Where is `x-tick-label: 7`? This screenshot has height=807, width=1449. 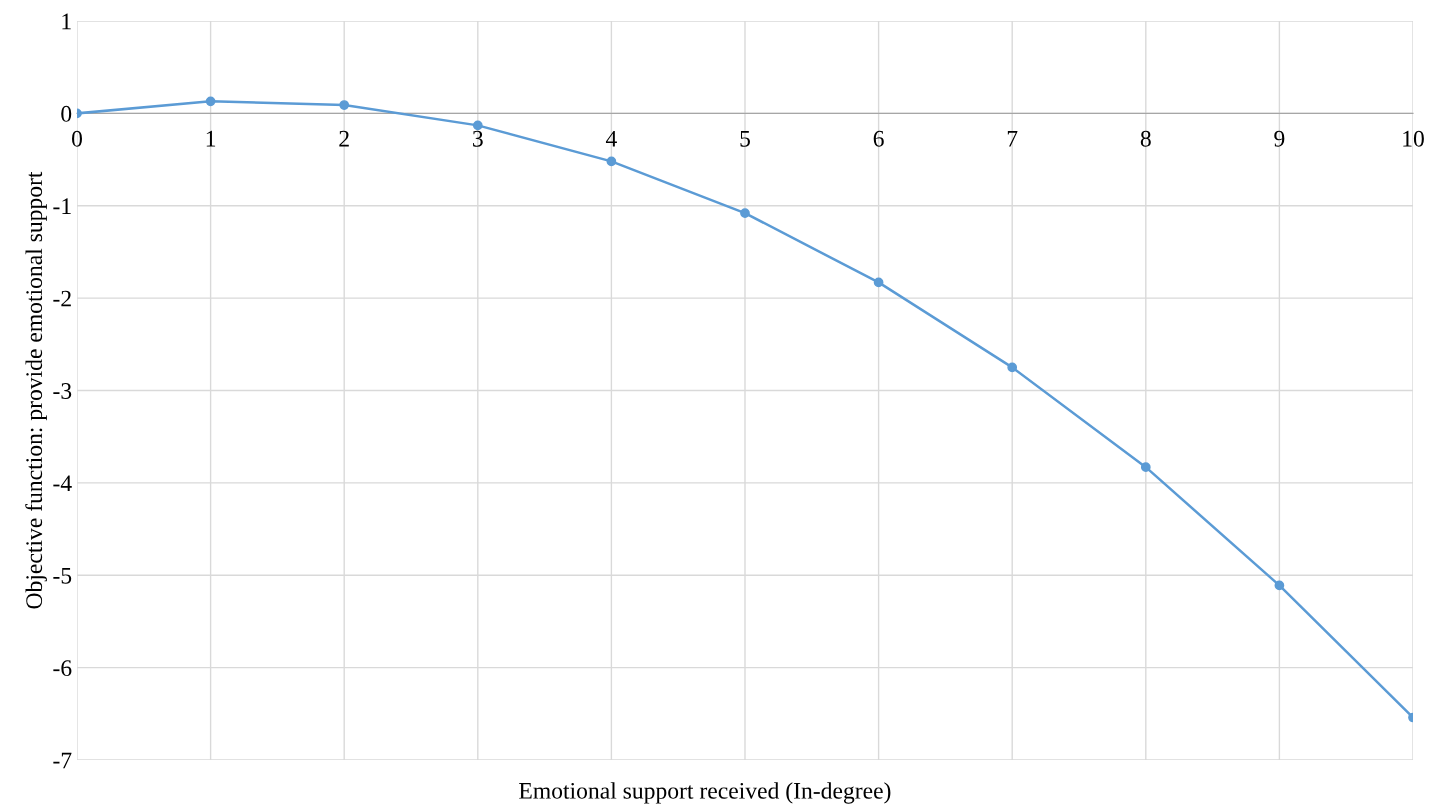 x-tick-label: 7 is located at coordinates (1012, 138).